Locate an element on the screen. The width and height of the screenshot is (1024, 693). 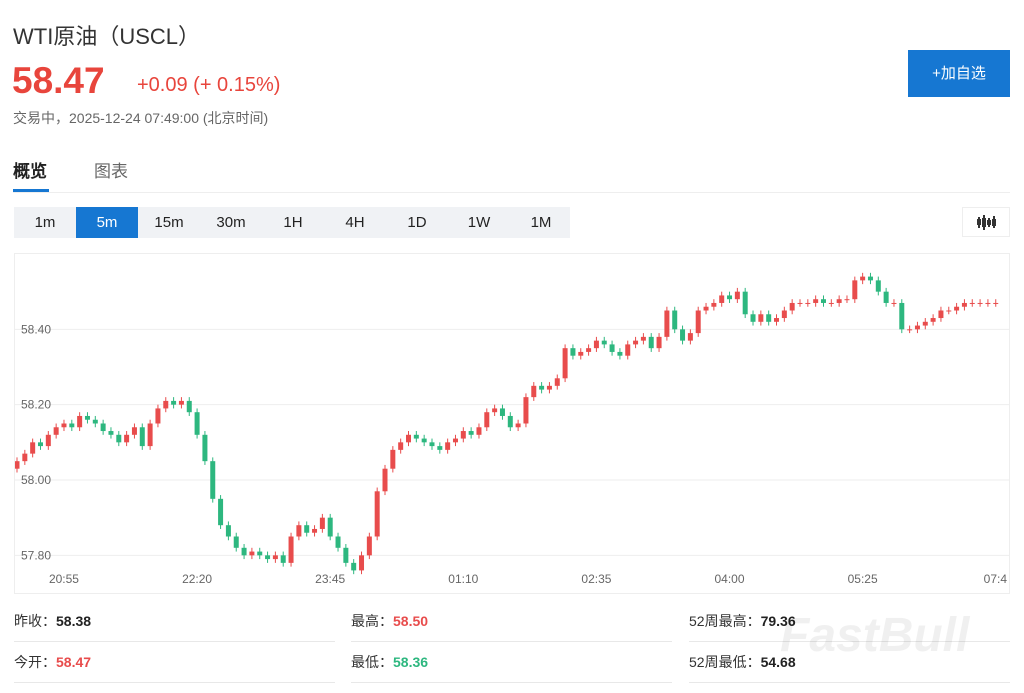
chart-type-button is located at coordinates (986, 222).